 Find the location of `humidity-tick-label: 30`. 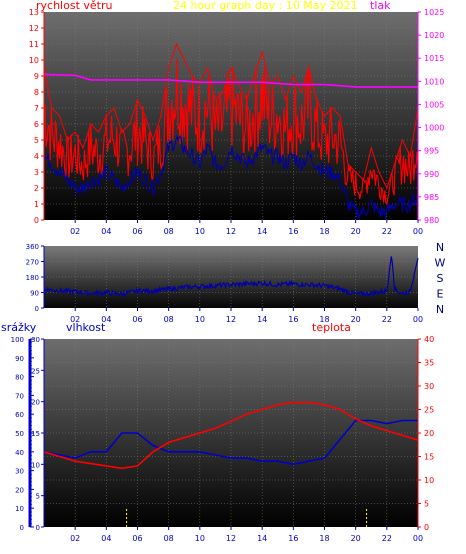

humidity-tick-label: 30 is located at coordinates (35, 340).